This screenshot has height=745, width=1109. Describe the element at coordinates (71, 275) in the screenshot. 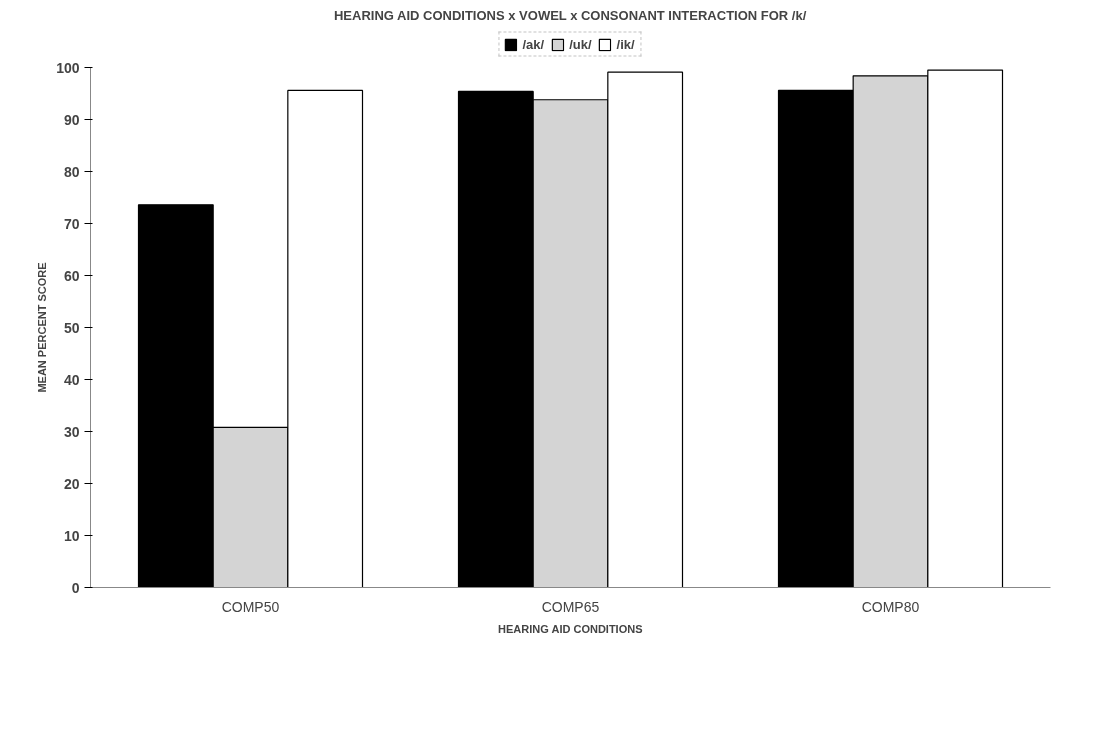

I see `y-tick-label: 60` at that location.